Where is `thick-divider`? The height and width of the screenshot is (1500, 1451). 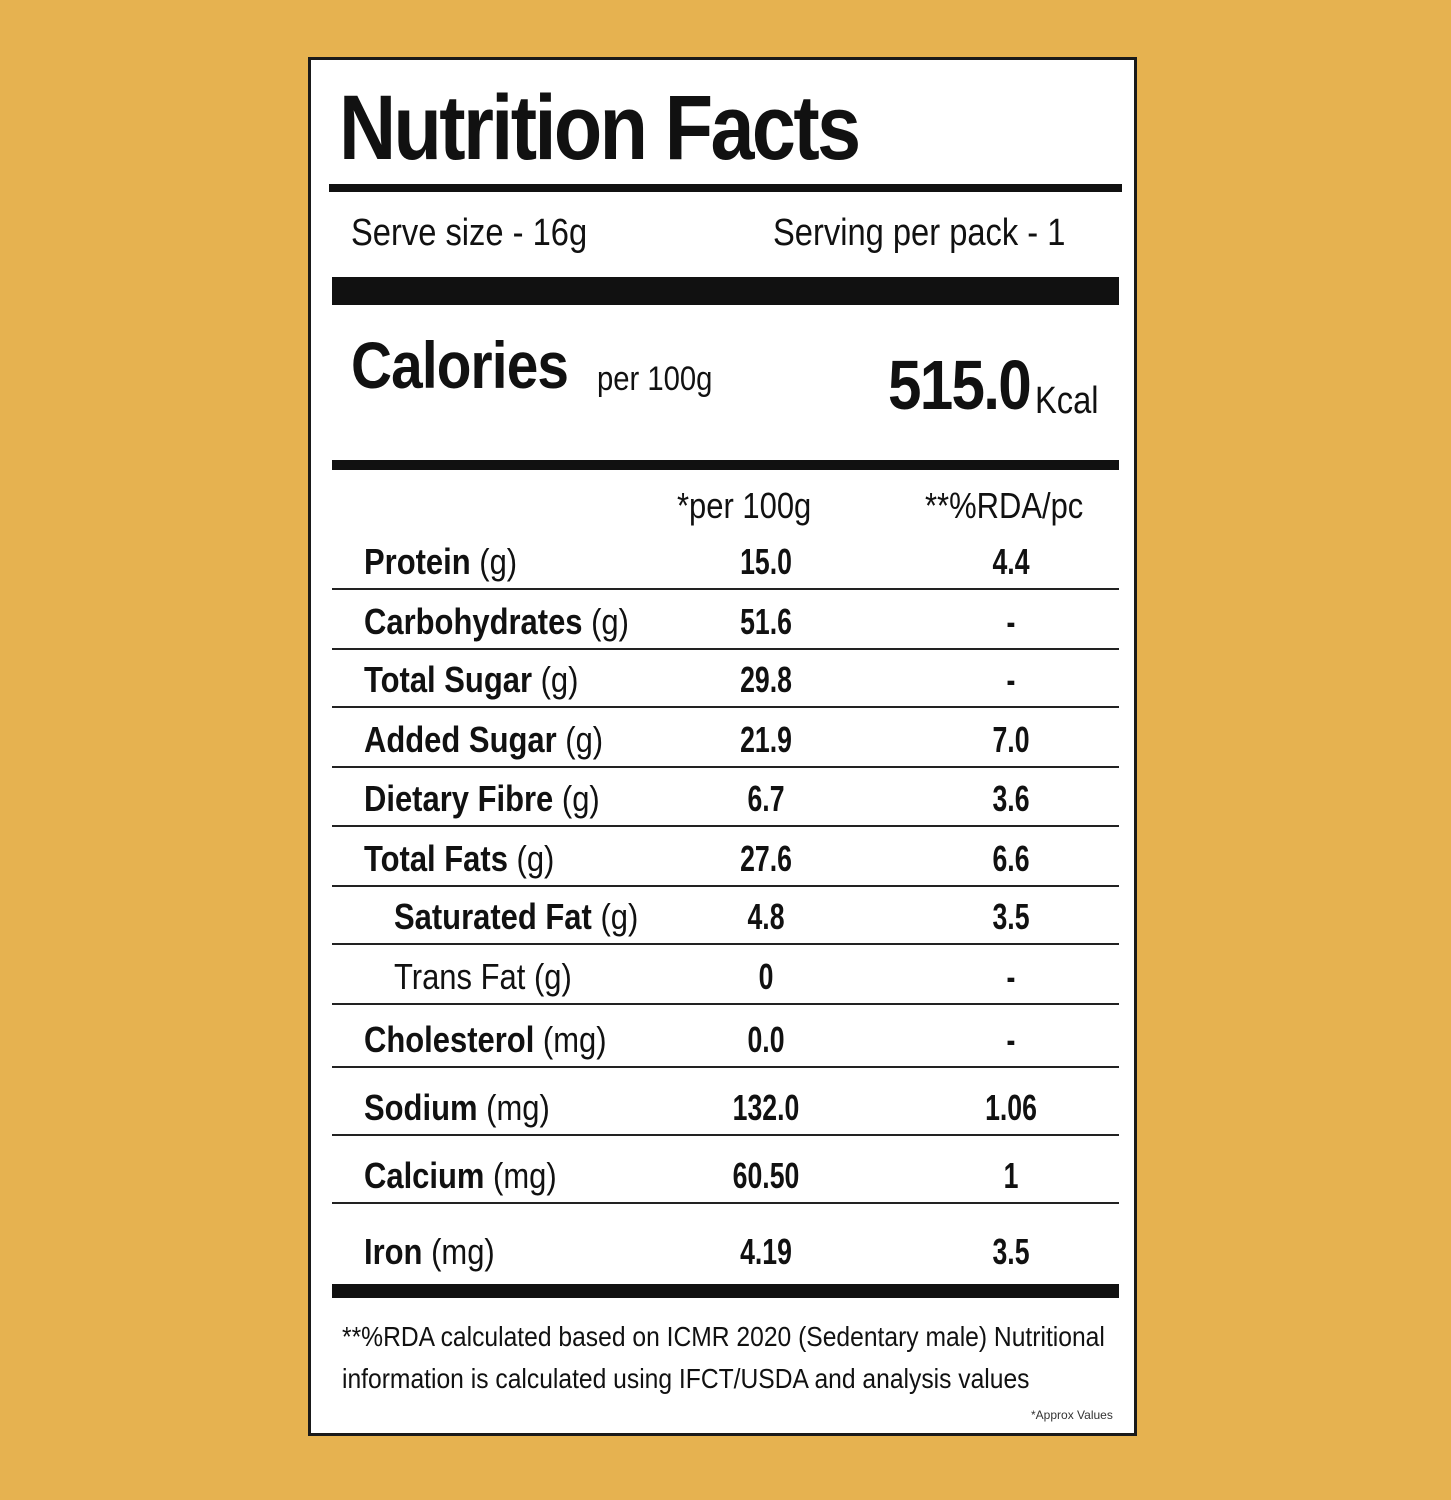
thick-divider is located at coordinates (725, 291).